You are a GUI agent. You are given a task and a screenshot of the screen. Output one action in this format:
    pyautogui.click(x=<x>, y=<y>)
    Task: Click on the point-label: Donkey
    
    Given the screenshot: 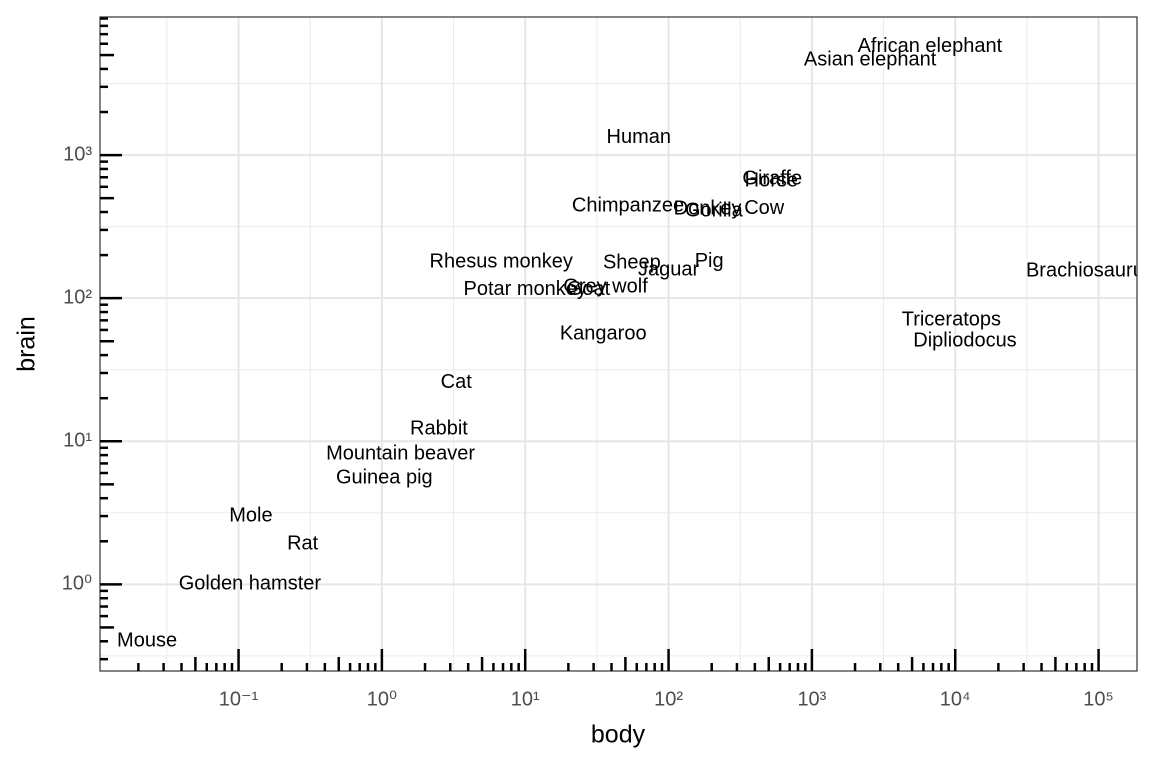 What is the action you would take?
    pyautogui.click(x=708, y=208)
    